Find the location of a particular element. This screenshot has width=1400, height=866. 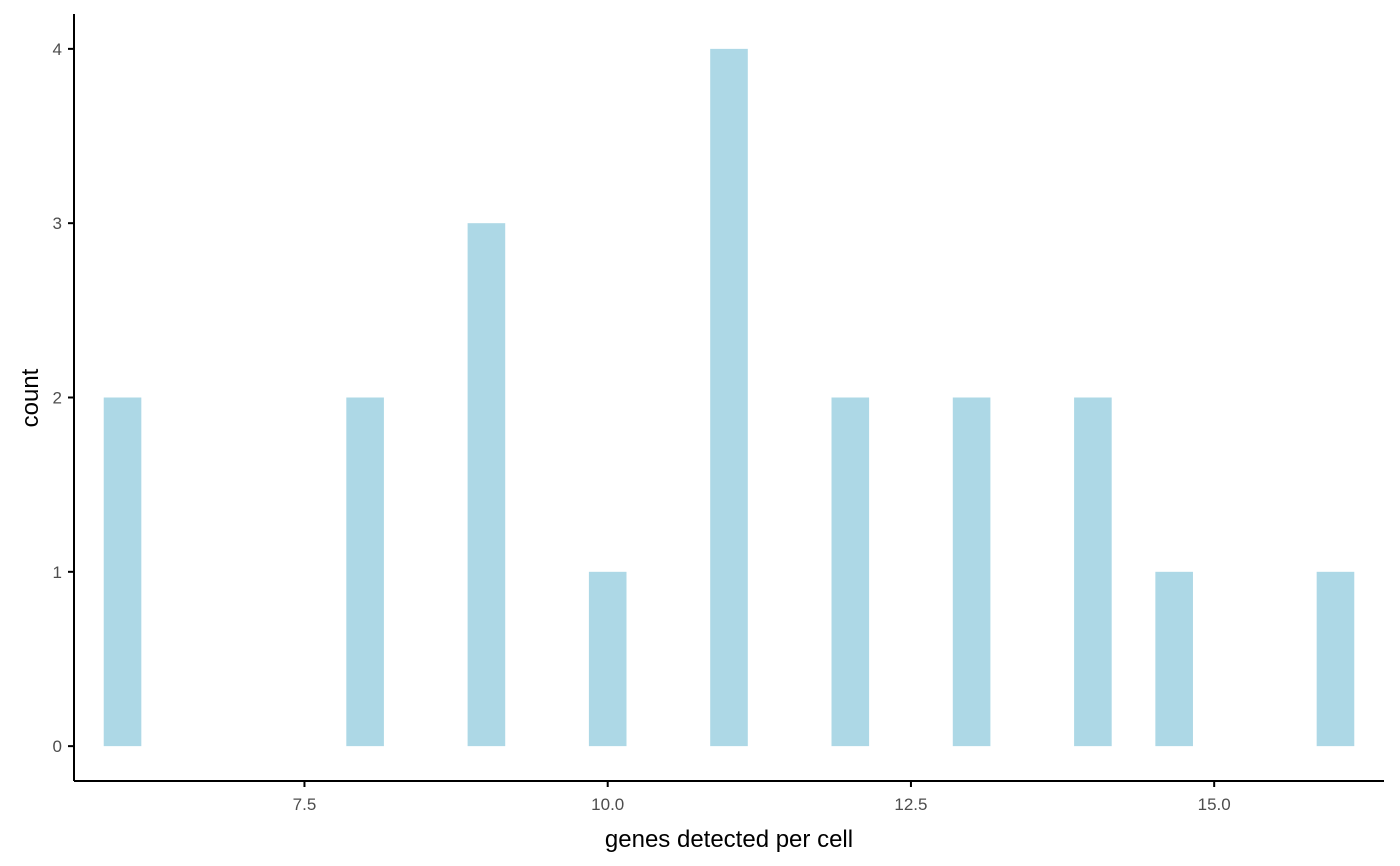

x-tick-label: 10.0 is located at coordinates (607, 804).